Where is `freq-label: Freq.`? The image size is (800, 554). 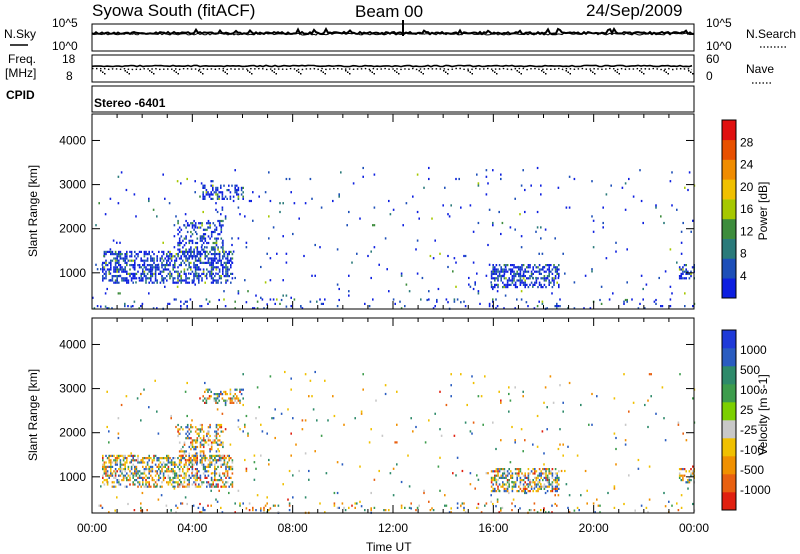 freq-label: Freq. is located at coordinates (22, 59).